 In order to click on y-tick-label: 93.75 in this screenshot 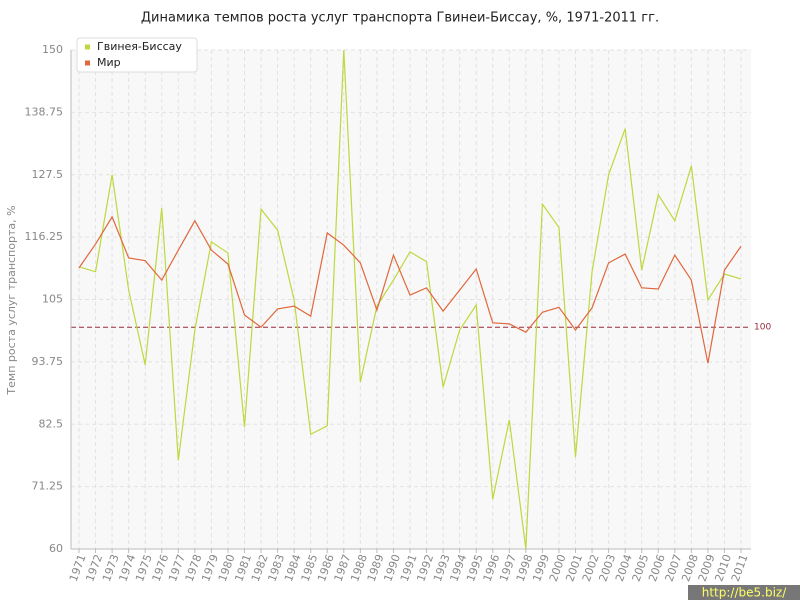, I will do `click(48, 361)`.